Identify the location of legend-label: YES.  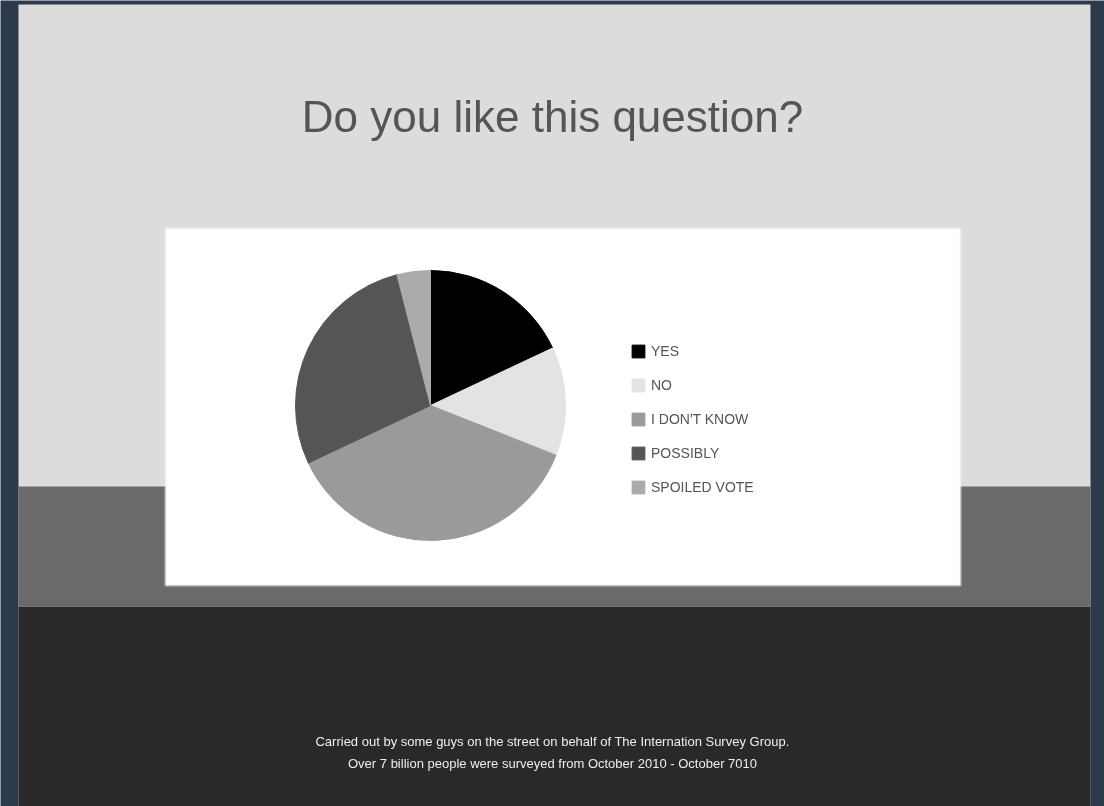
(665, 351).